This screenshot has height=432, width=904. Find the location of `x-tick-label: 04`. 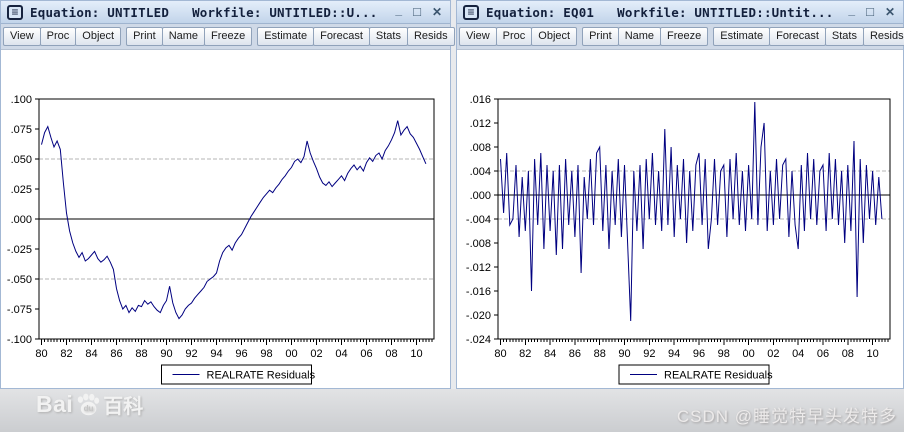

x-tick-label: 04 is located at coordinates (798, 354).